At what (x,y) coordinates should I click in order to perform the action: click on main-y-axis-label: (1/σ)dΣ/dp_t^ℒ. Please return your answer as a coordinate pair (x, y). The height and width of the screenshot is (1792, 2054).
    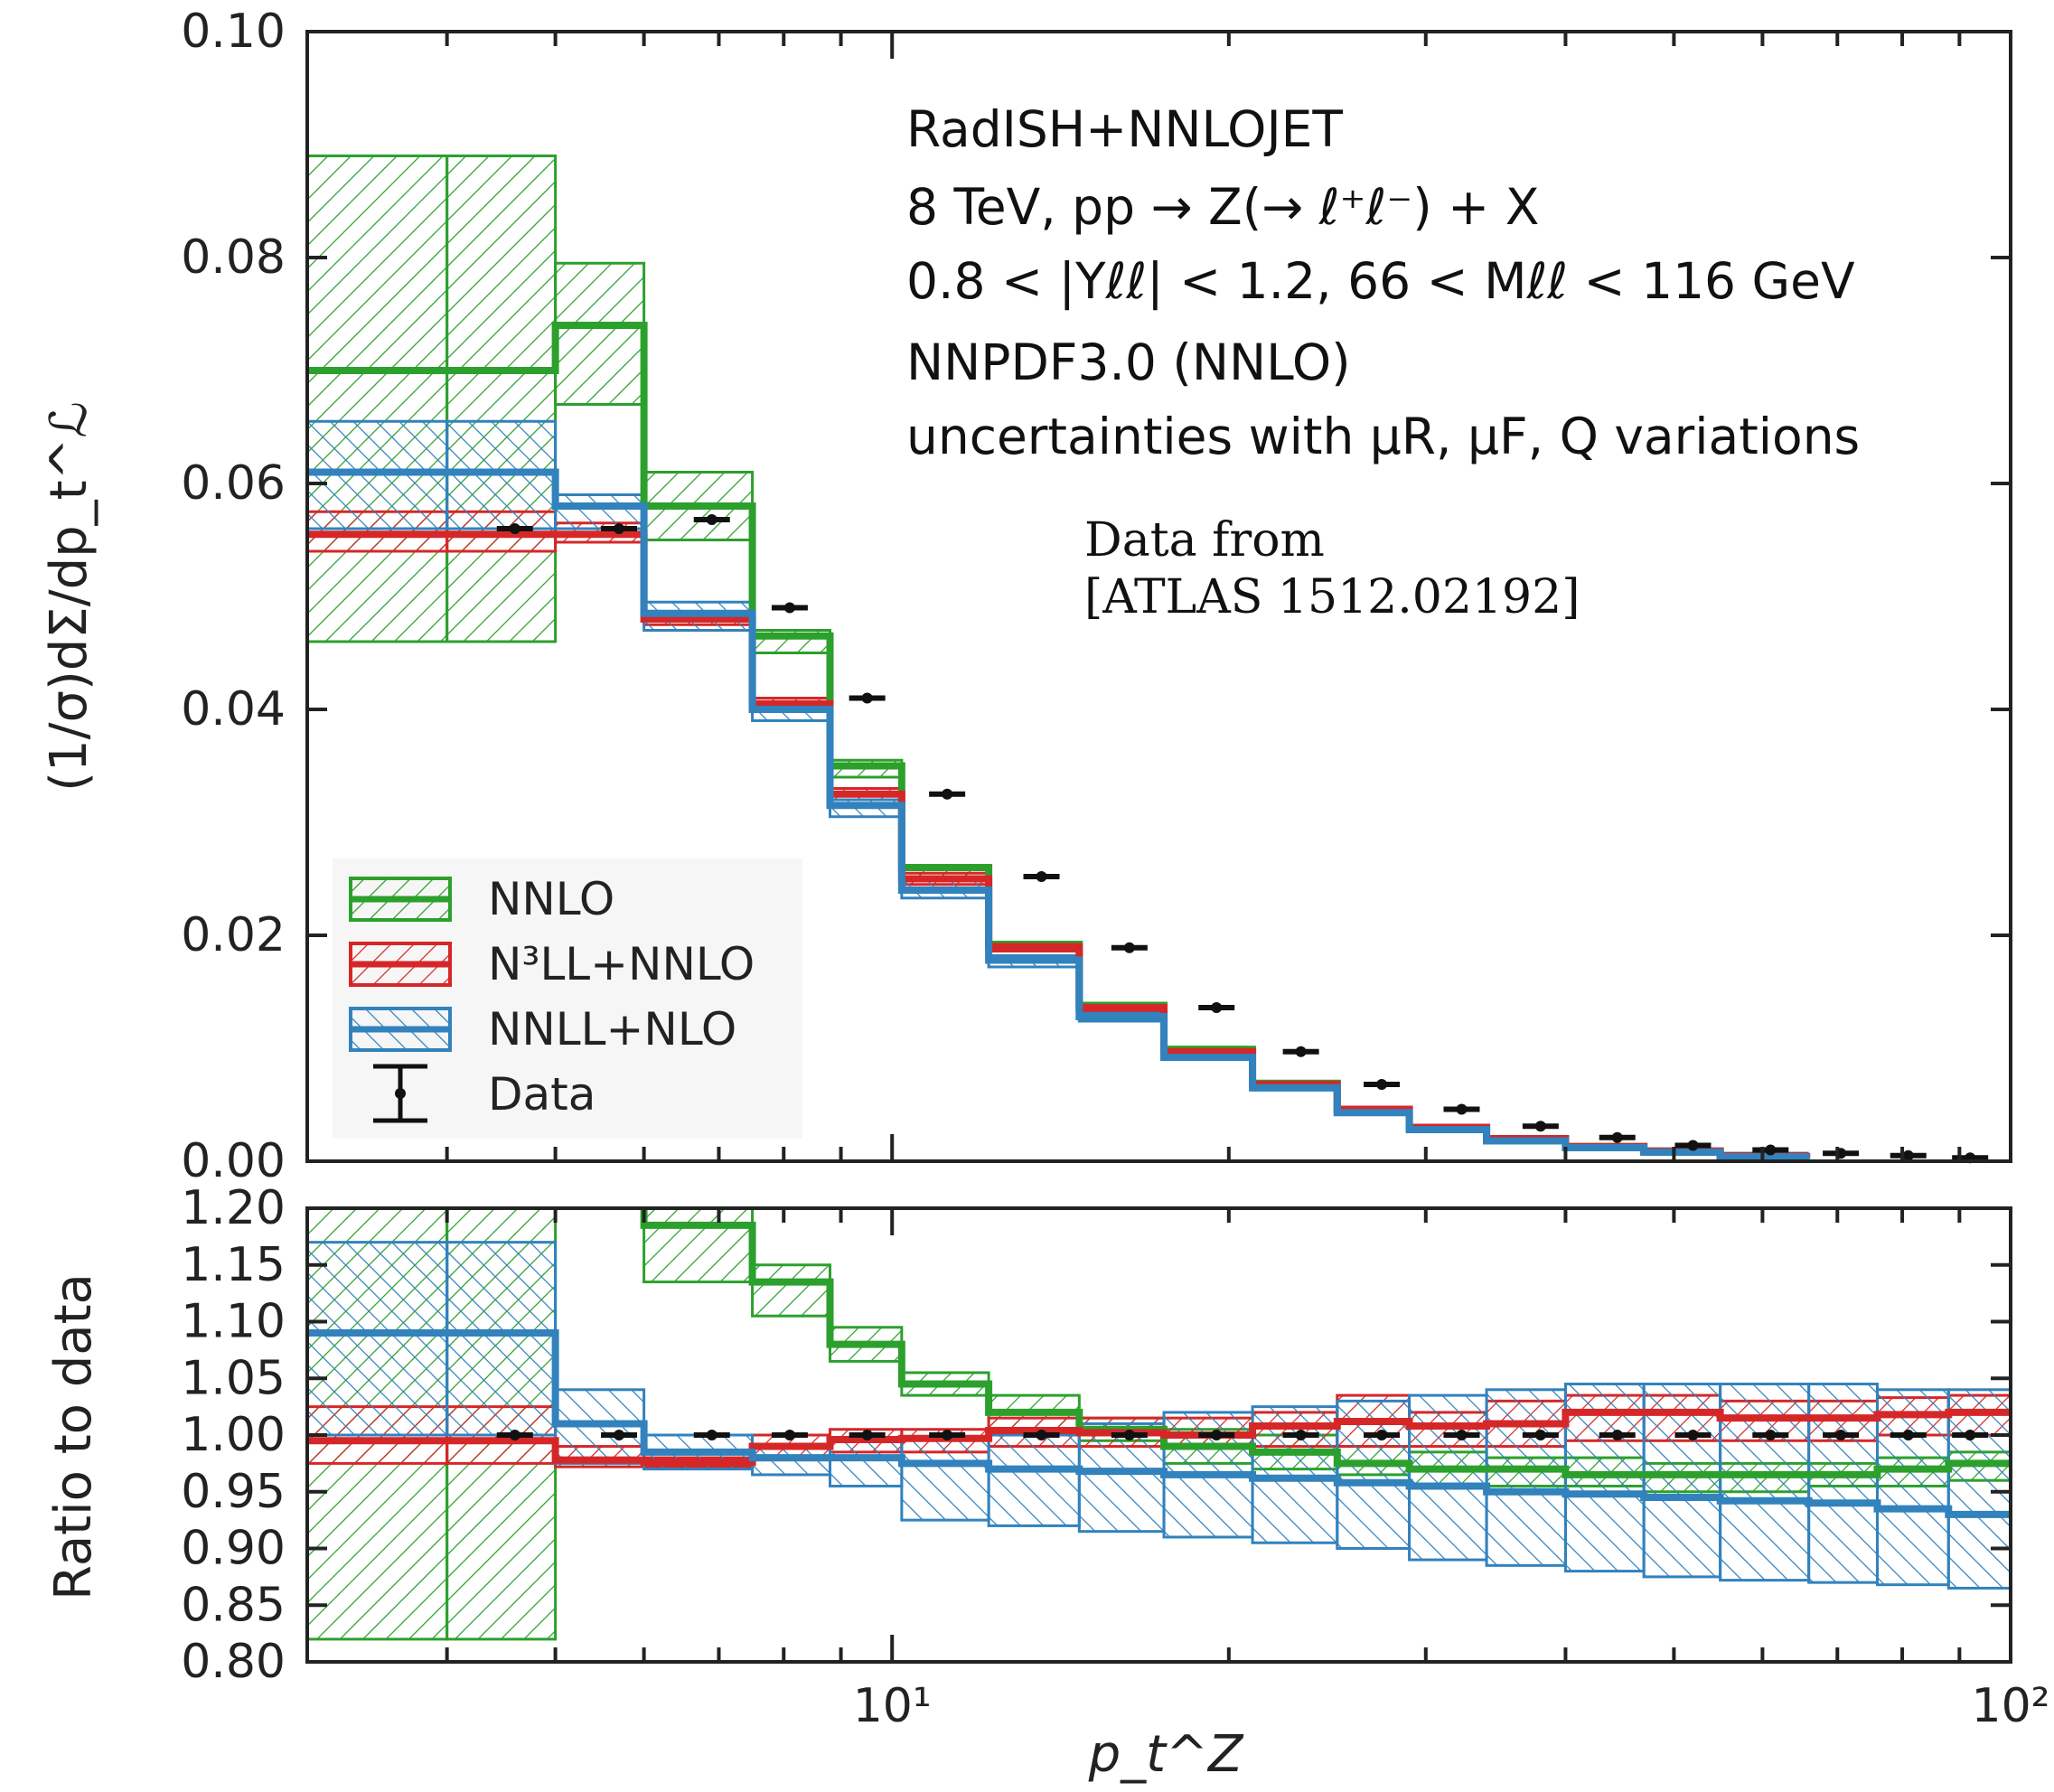
    Looking at the image, I should click on (69, 596).